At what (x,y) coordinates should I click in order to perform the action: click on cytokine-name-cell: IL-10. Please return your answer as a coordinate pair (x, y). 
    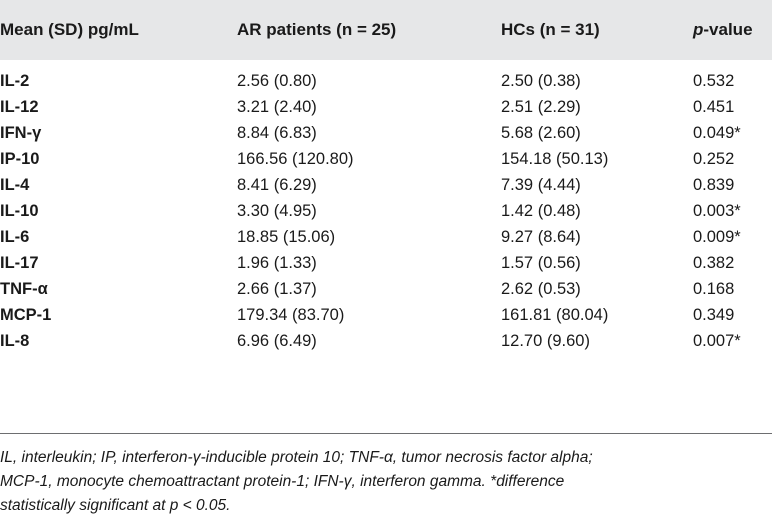
    Looking at the image, I should click on (19, 210).